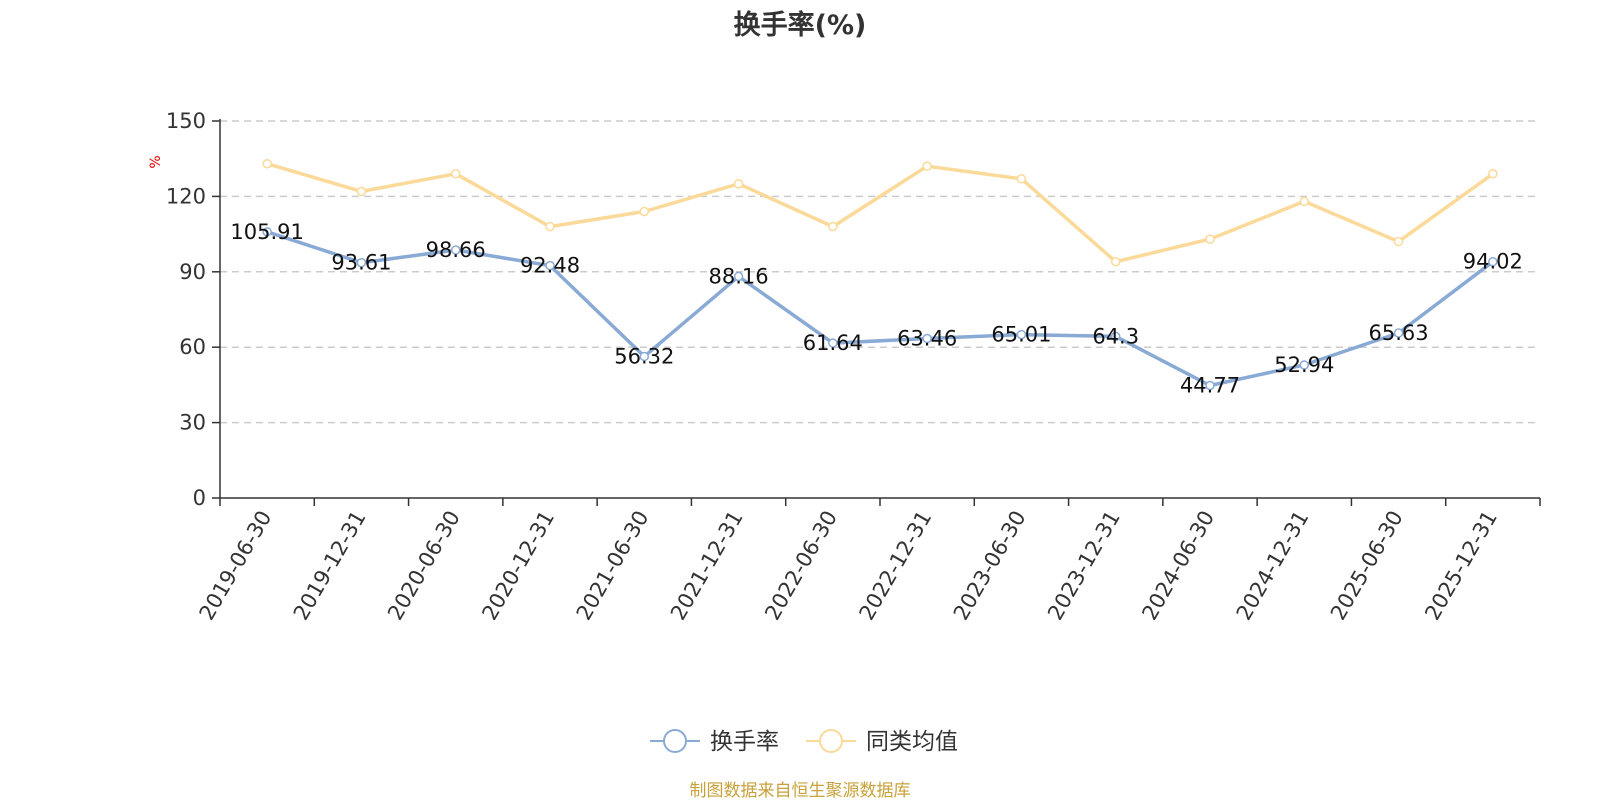 The width and height of the screenshot is (1600, 800). I want to click on x-tick-label: 2019-06-30, so click(236, 566).